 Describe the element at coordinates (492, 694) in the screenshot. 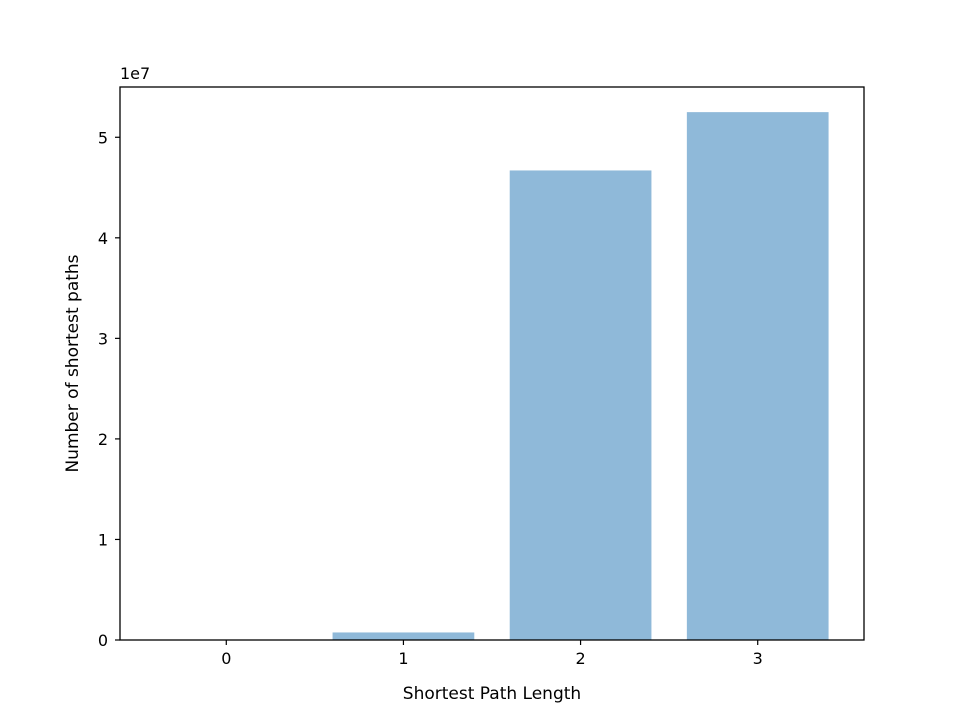

I see `x-axis-label: Shortest Path Length` at that location.